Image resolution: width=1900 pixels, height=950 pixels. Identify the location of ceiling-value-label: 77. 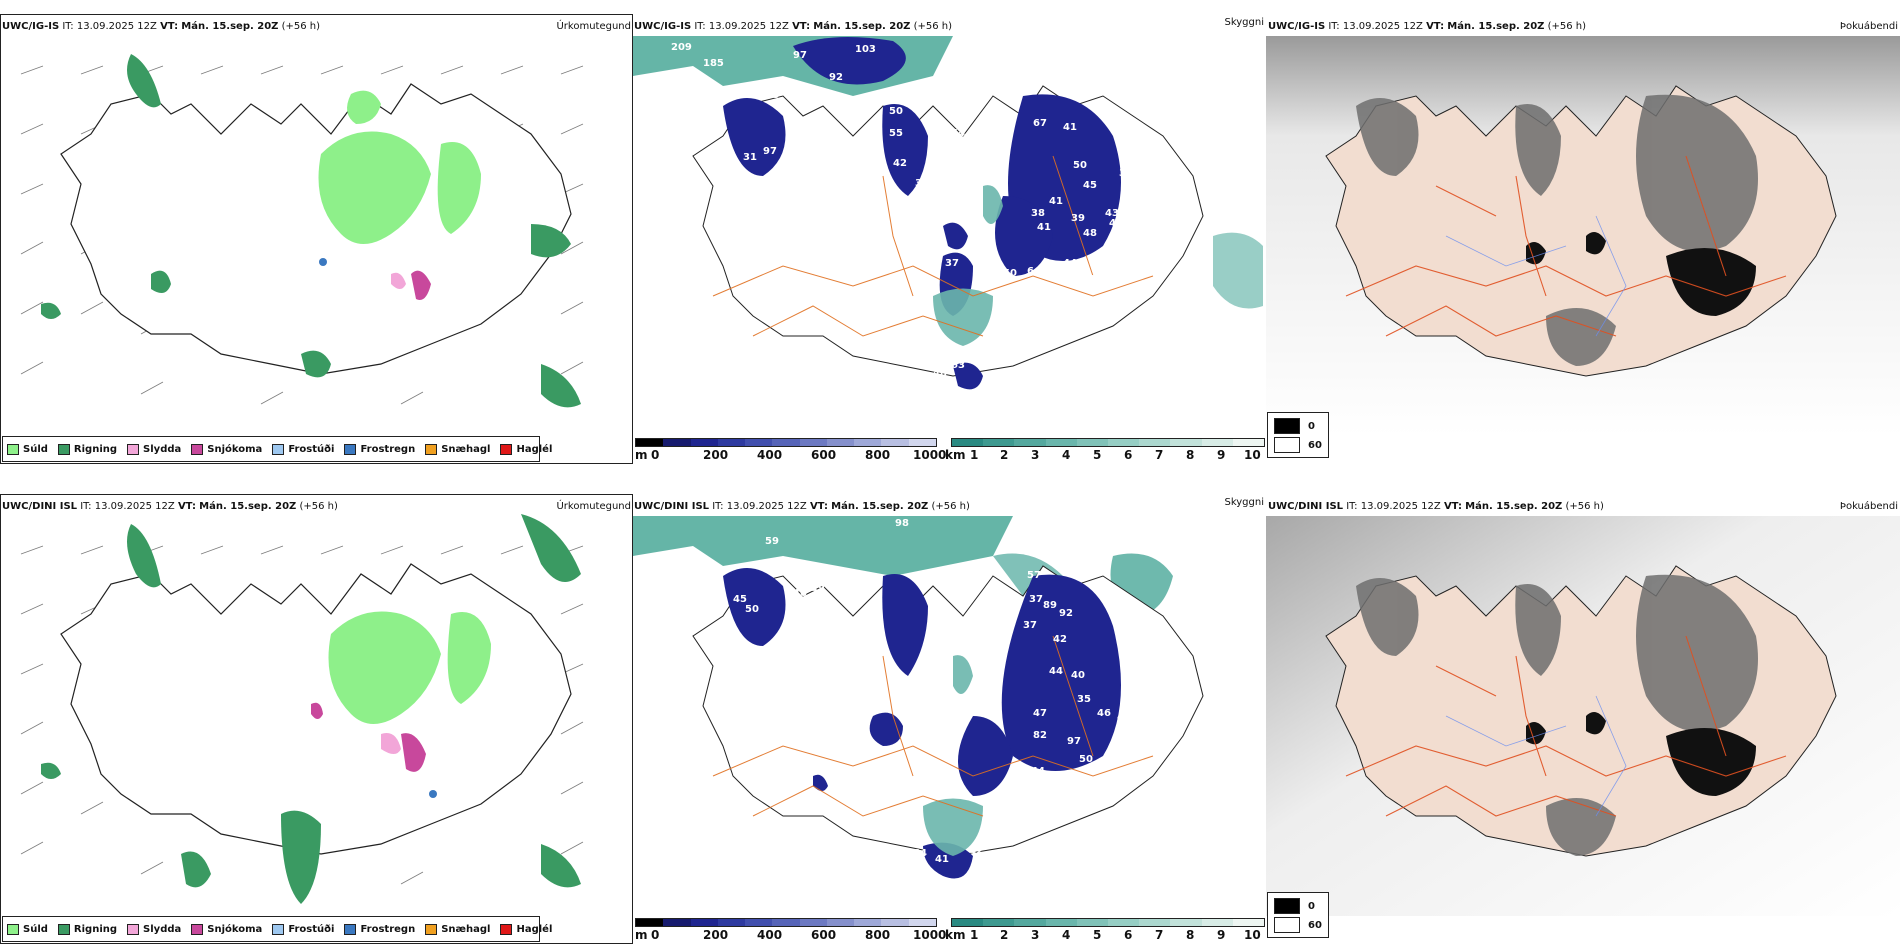
(958, 201).